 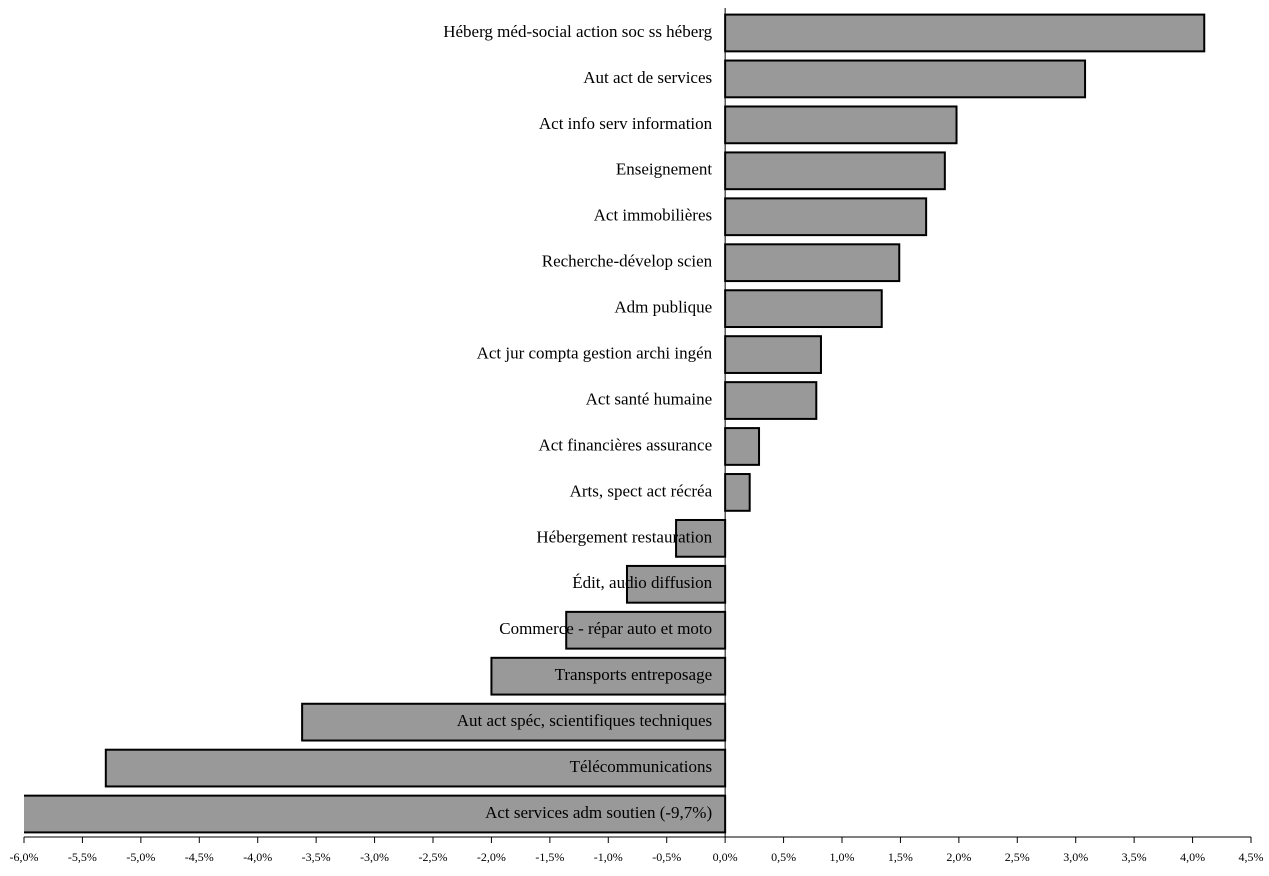 I want to click on category-label: Aut act de services, so click(x=647, y=77).